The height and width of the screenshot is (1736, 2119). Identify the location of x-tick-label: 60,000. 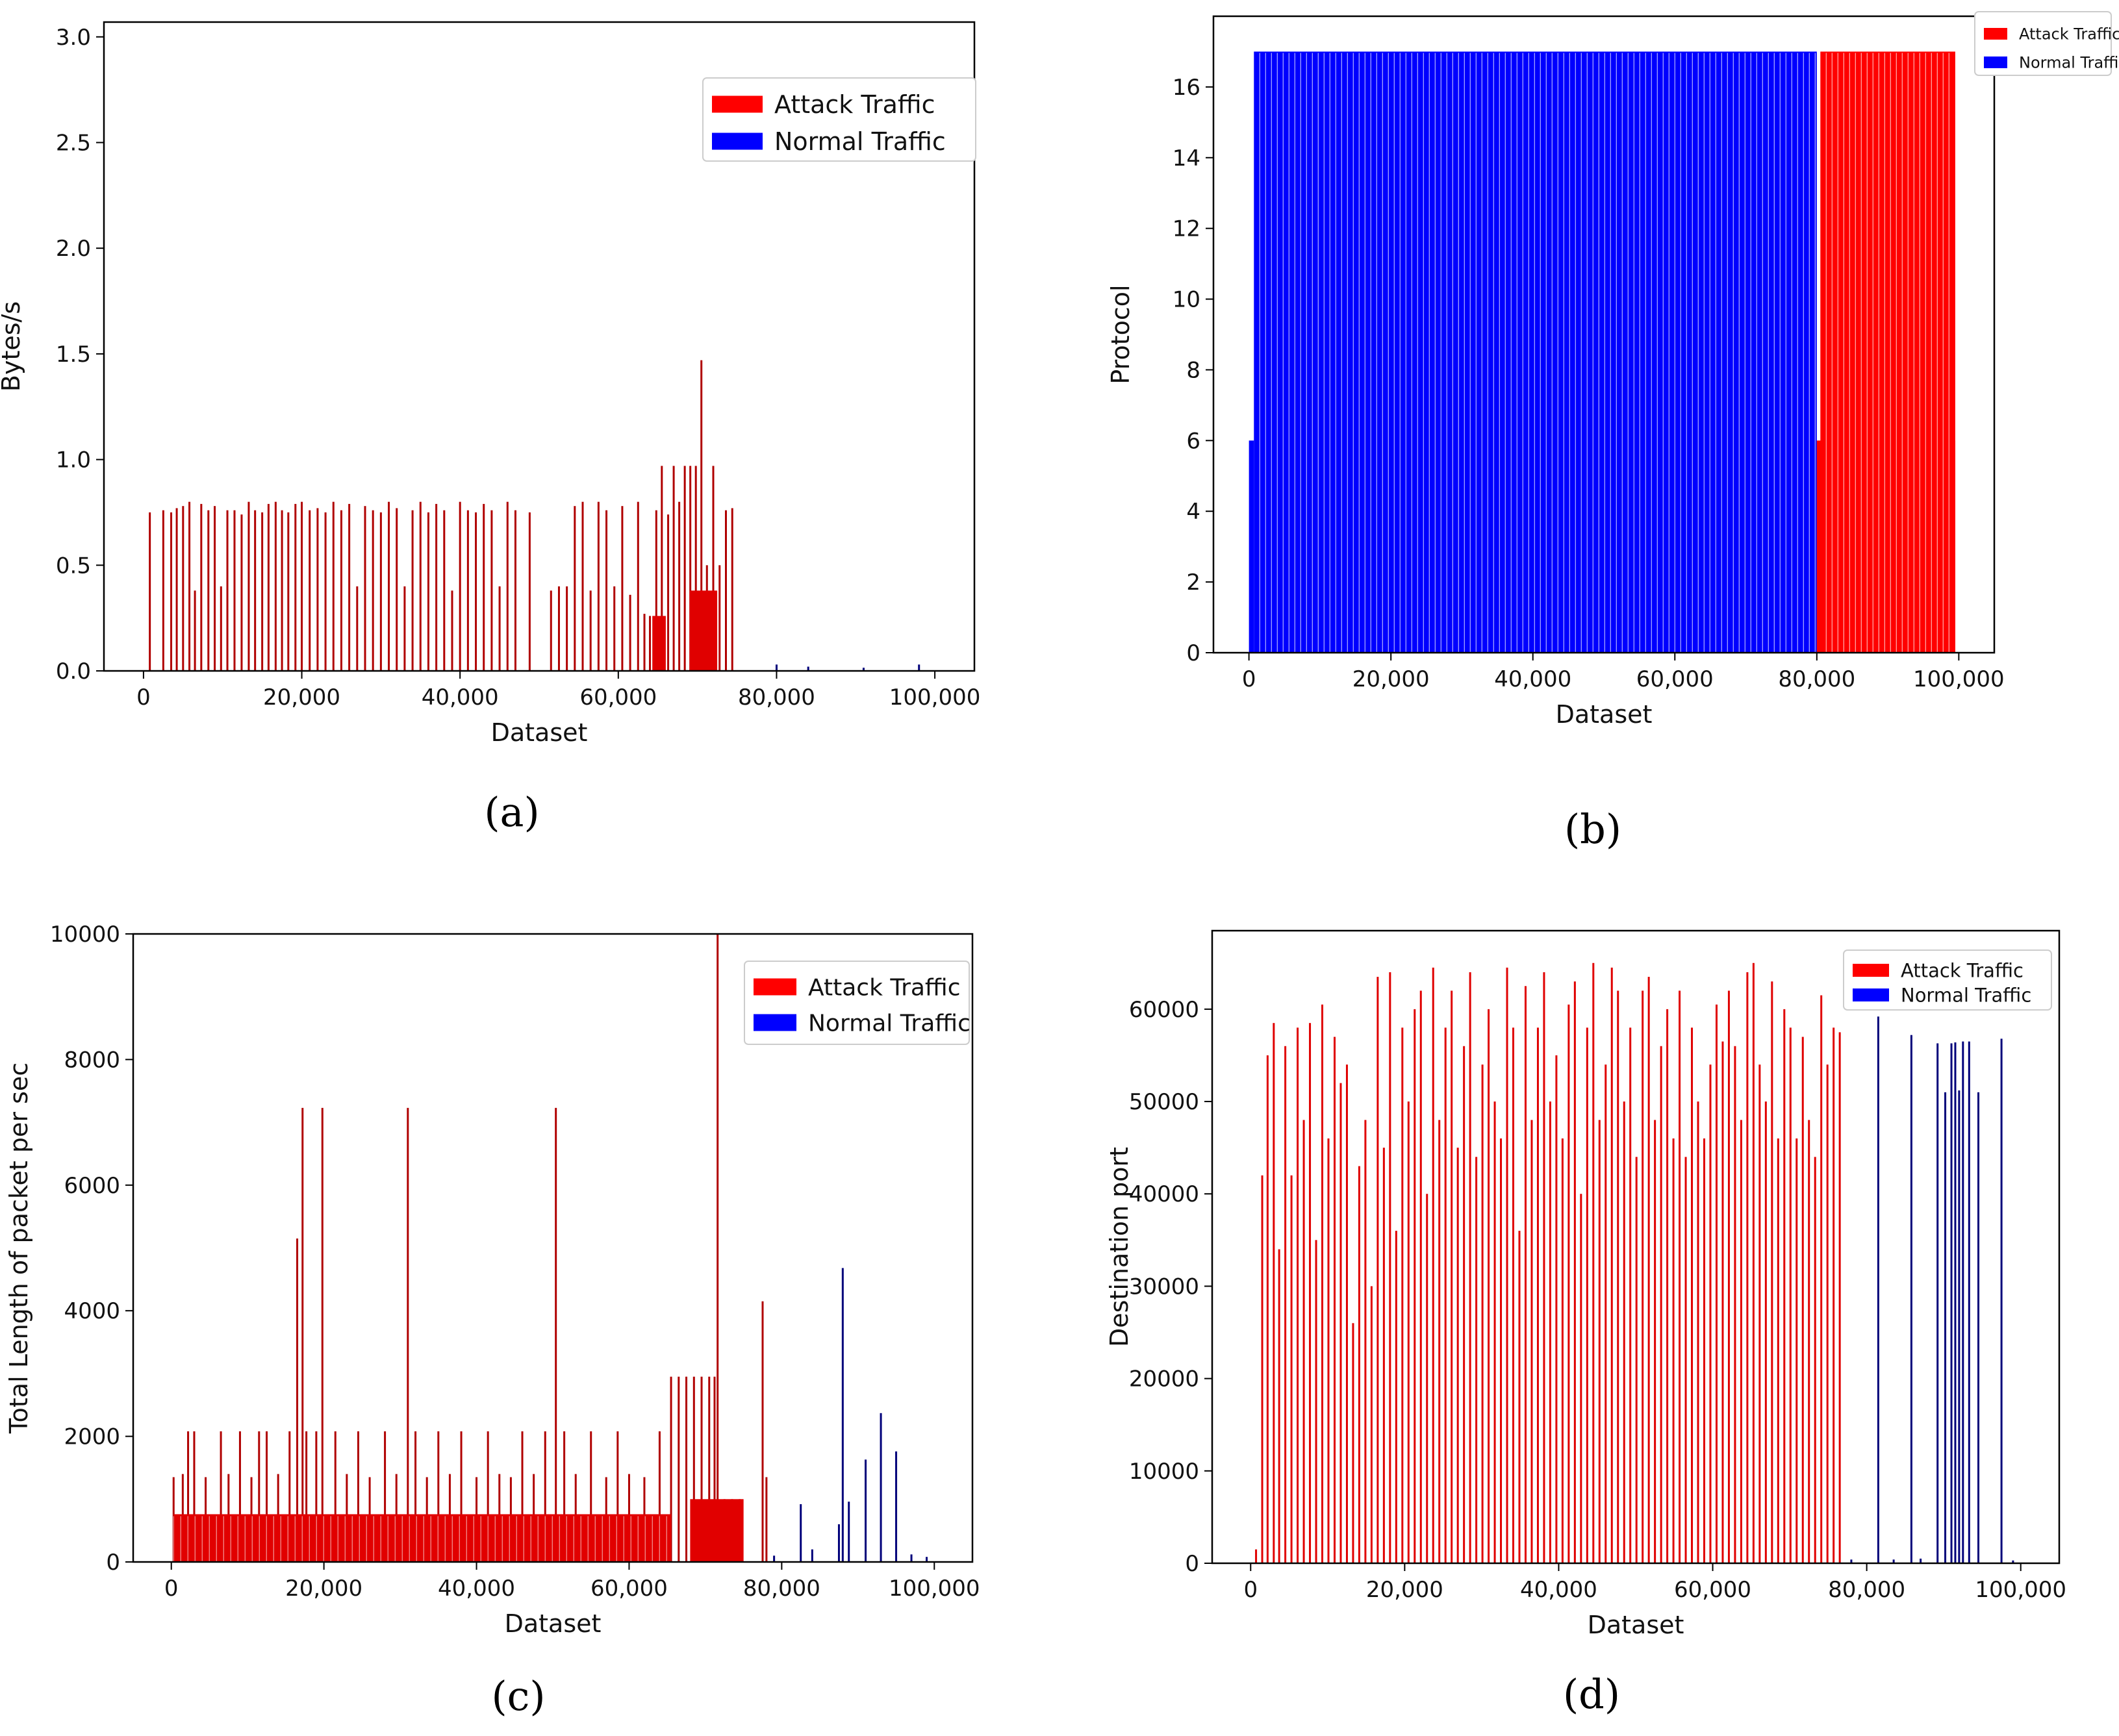
(629, 1589).